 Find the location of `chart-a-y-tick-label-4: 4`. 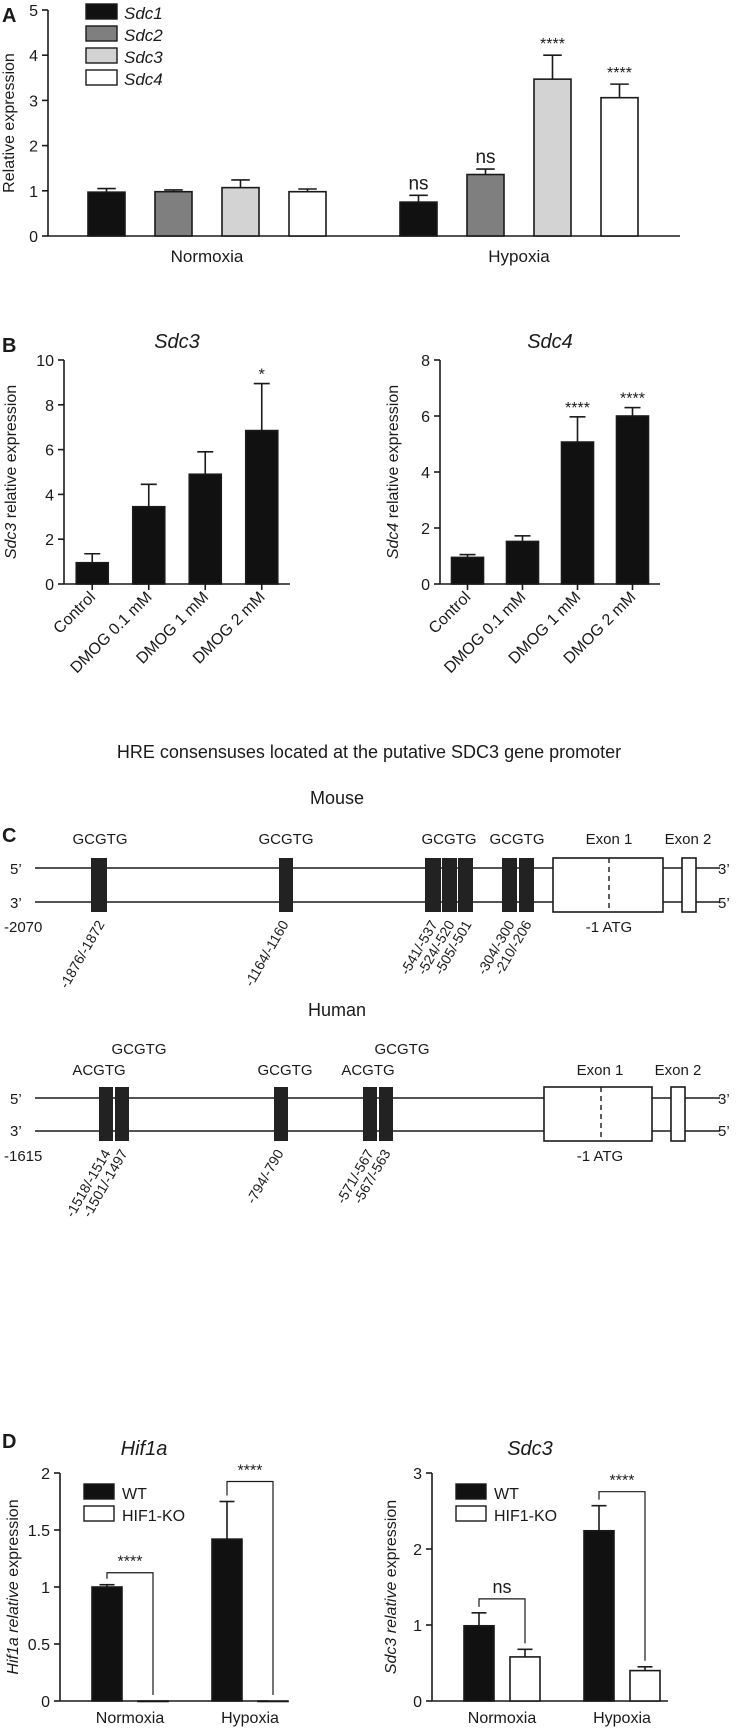

chart-a-y-tick-label-4: 4 is located at coordinates (33, 56).